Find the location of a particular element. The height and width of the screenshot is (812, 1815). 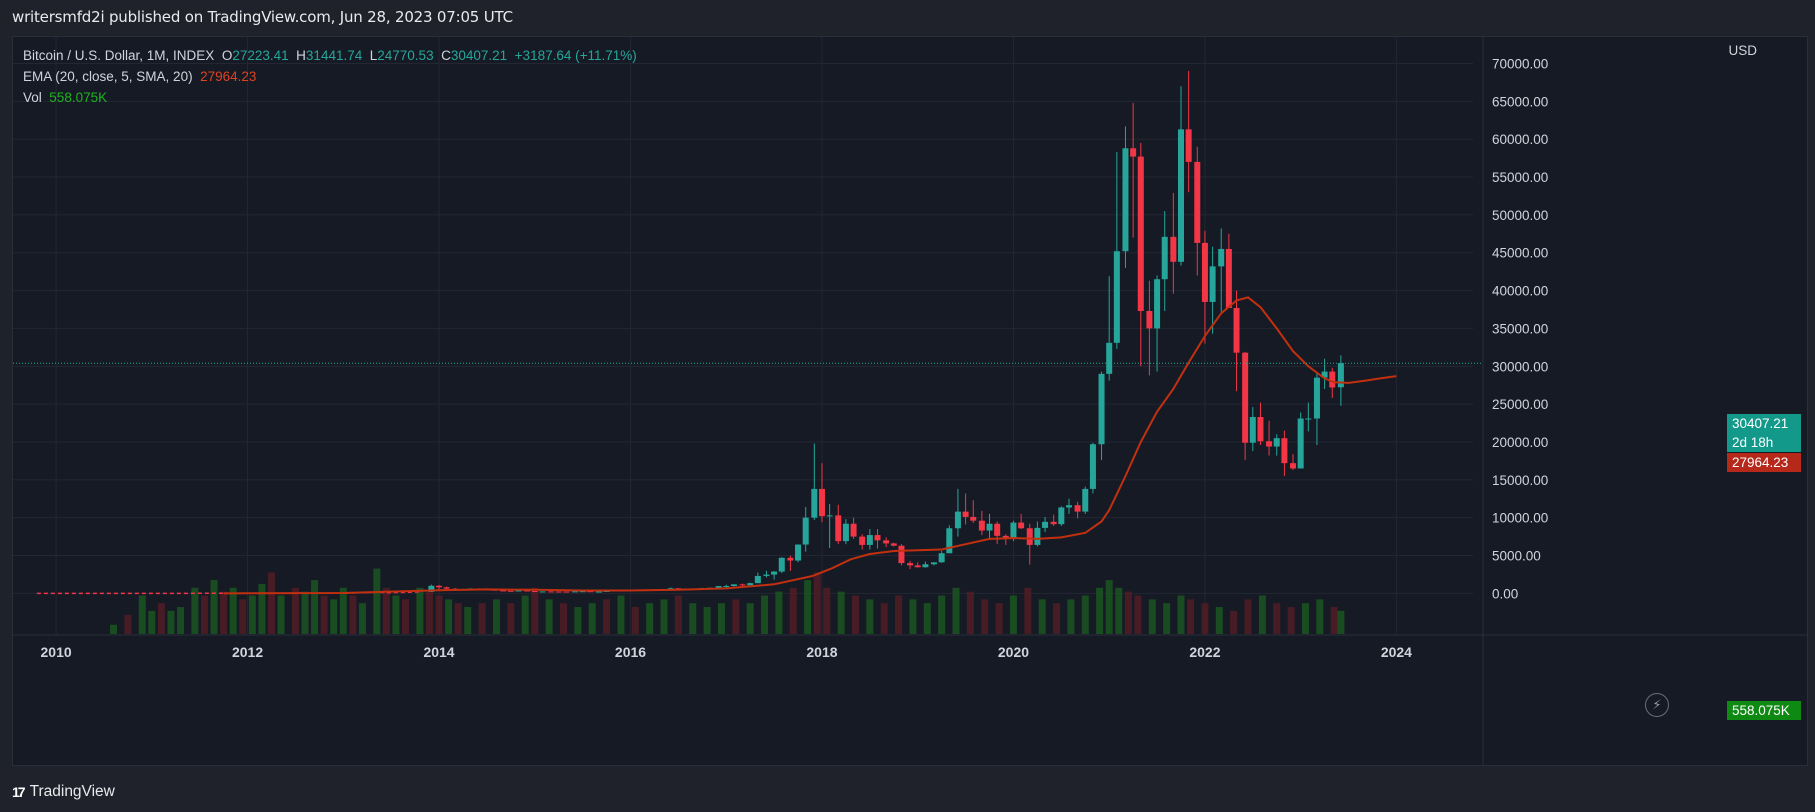

lightning-icon: ⚡ is located at coordinates (1657, 705).